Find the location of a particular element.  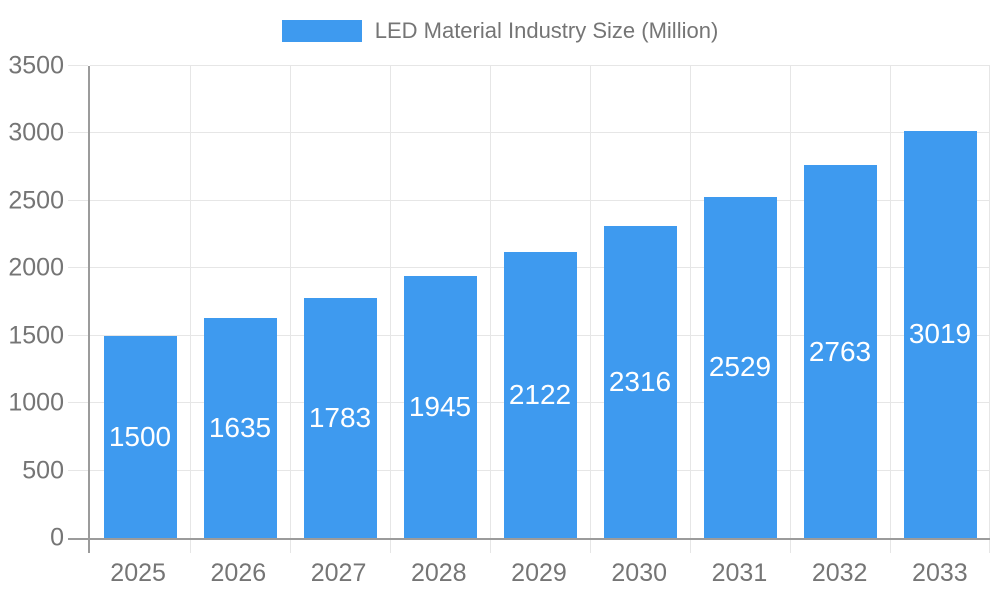

x-axis-labels: 2025 2026 2027 2028 2029 2030 2031 2032 2033 is located at coordinates (539, 573).